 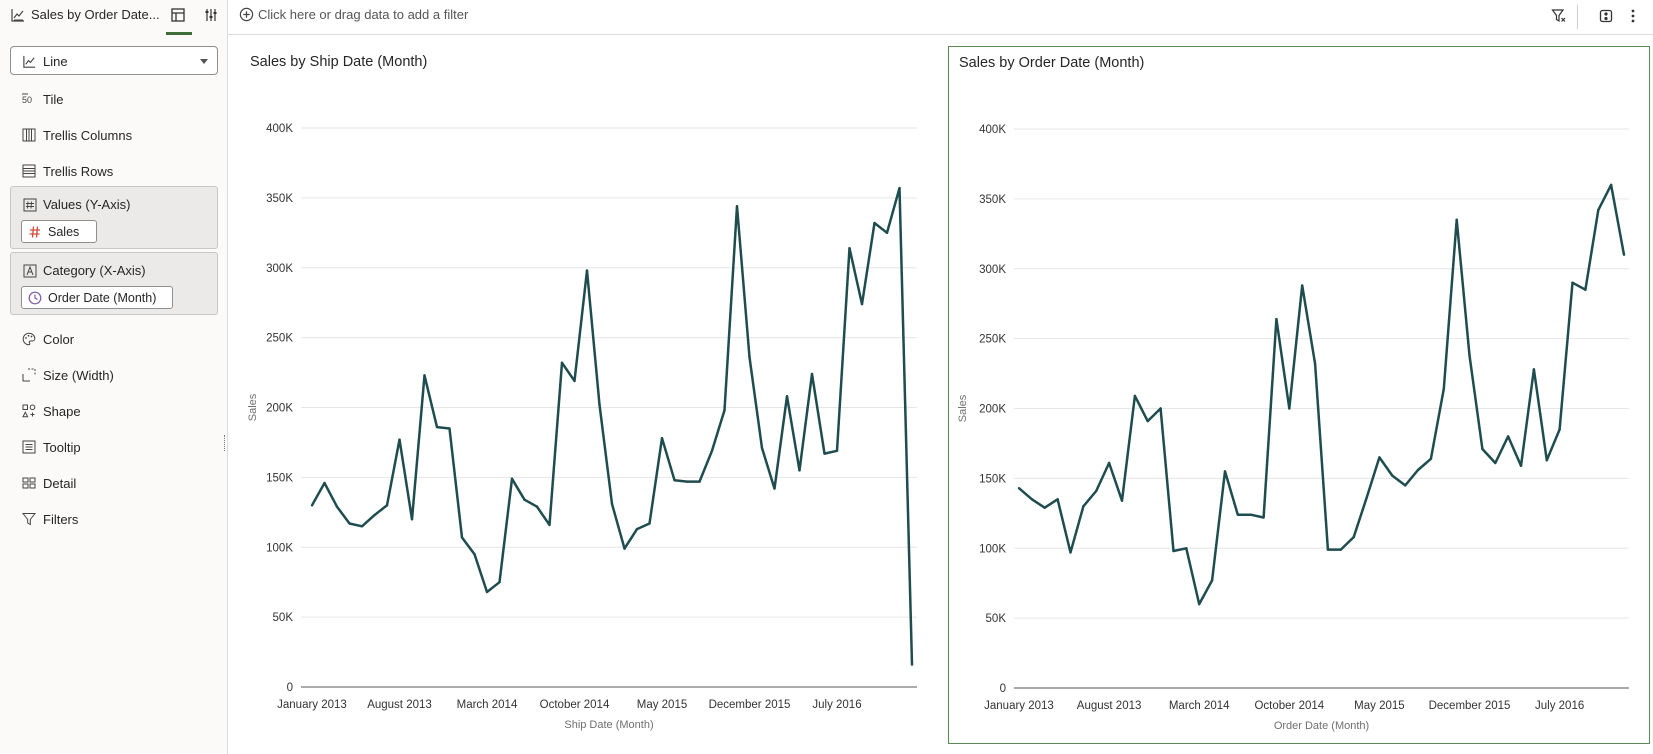 I want to click on grammar-row-filters: Filters, so click(x=114, y=519).